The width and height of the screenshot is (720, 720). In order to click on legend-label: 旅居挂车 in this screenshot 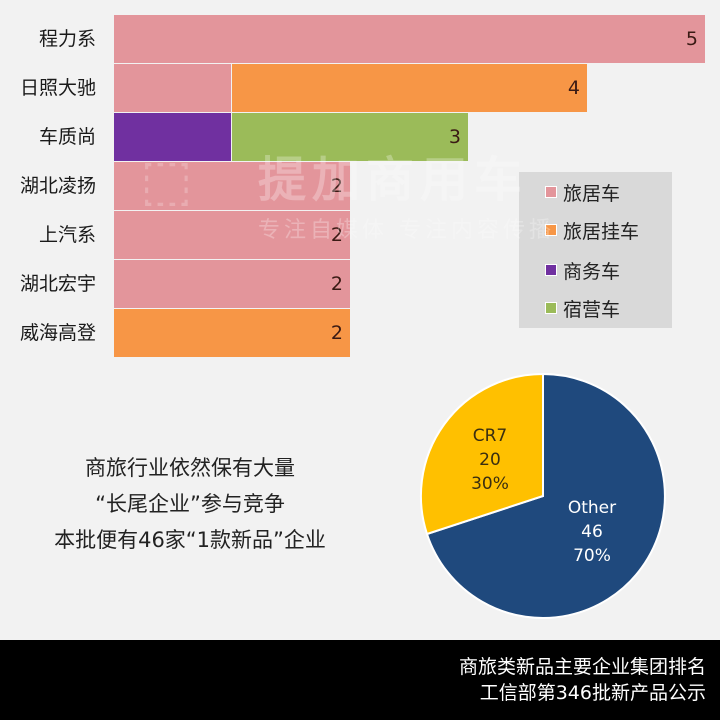, I will do `click(601, 231)`.